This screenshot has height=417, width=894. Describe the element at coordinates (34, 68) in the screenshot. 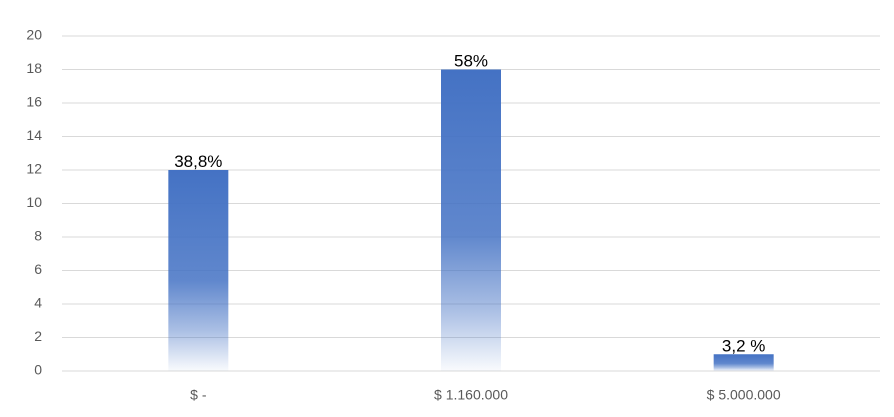

I see `y-tick-label: 18` at that location.